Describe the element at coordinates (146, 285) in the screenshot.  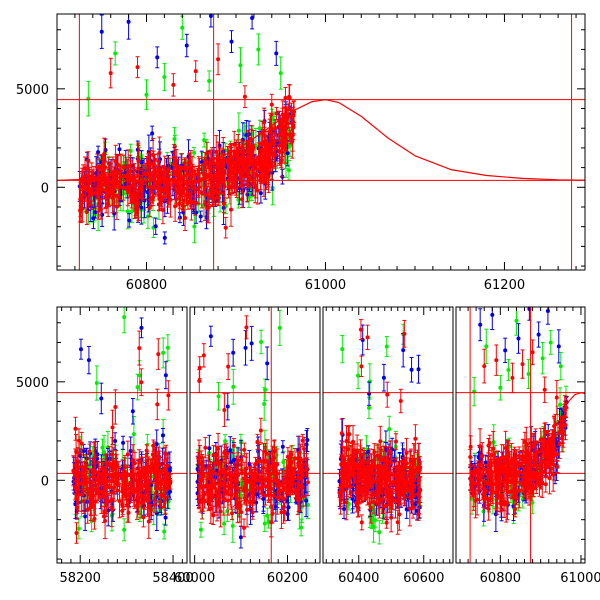
I see `top-x-tick-label: 60800` at that location.